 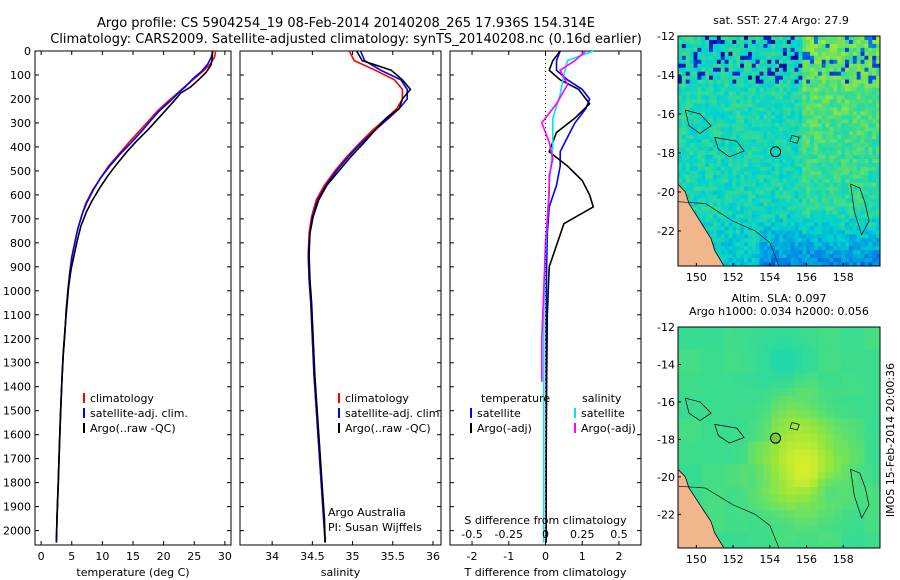 I want to click on temperature-ytick-label: 700, so click(x=20, y=219).